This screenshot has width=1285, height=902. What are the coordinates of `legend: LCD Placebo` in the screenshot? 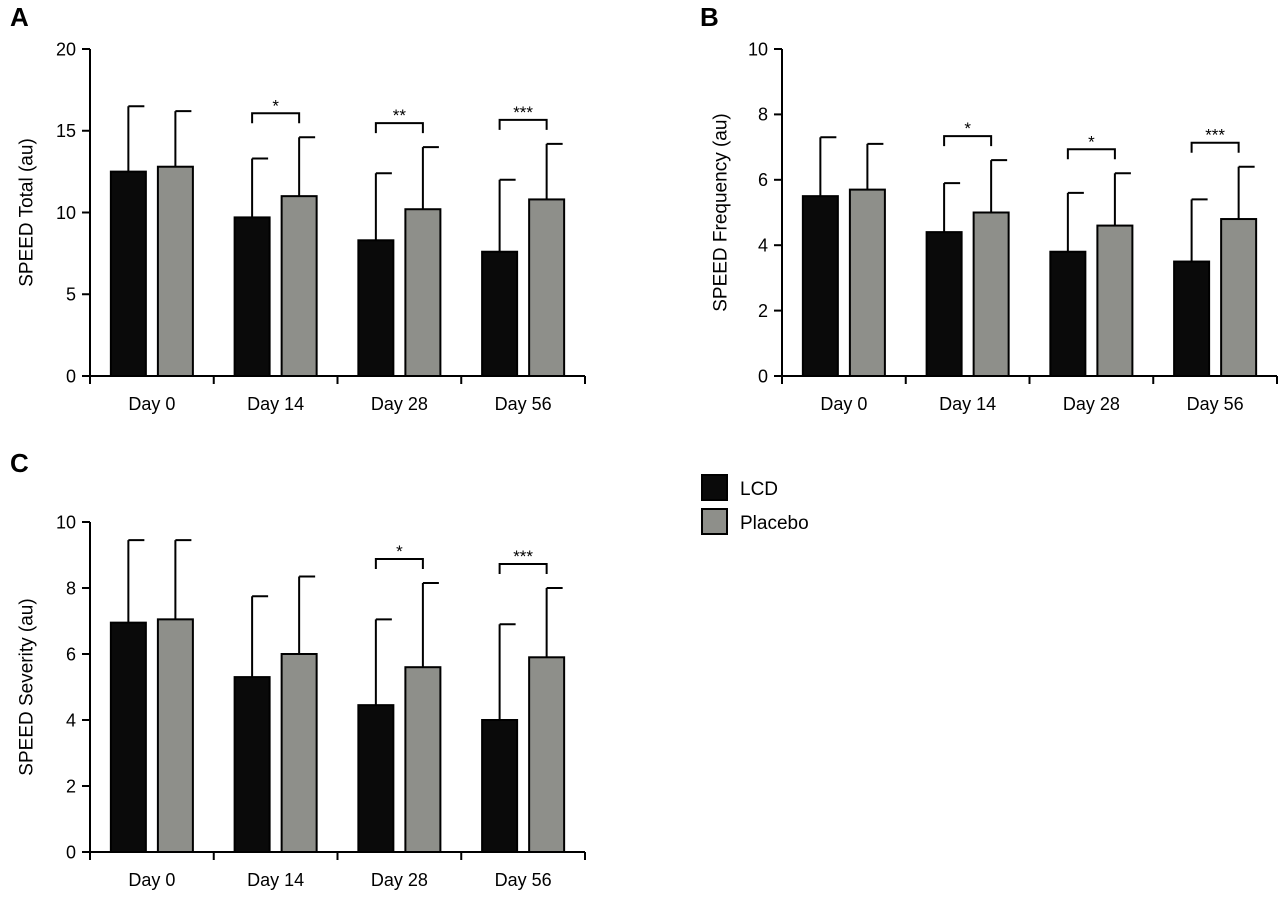 It's located at (755, 504).